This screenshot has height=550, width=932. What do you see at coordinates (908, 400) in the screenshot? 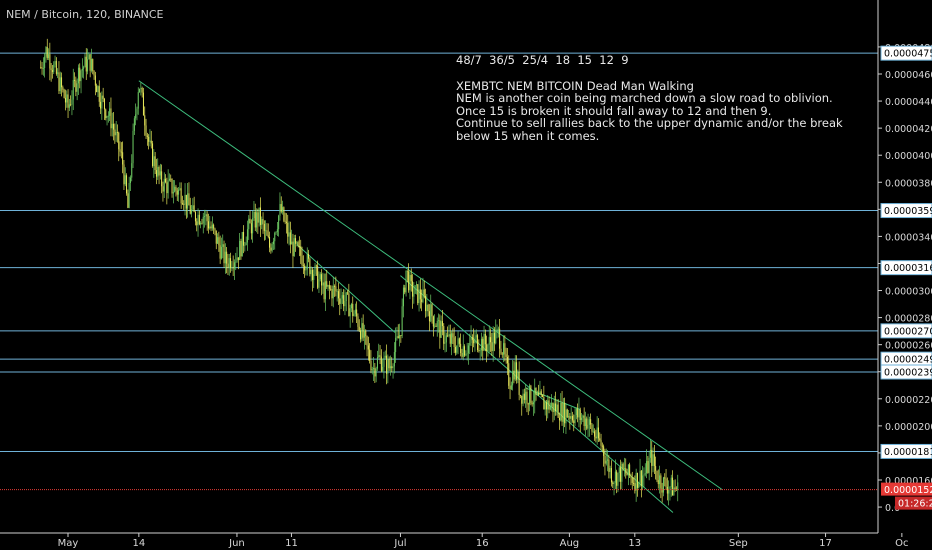
I see `price-tick-label: 0.00002200` at bounding box center [908, 400].